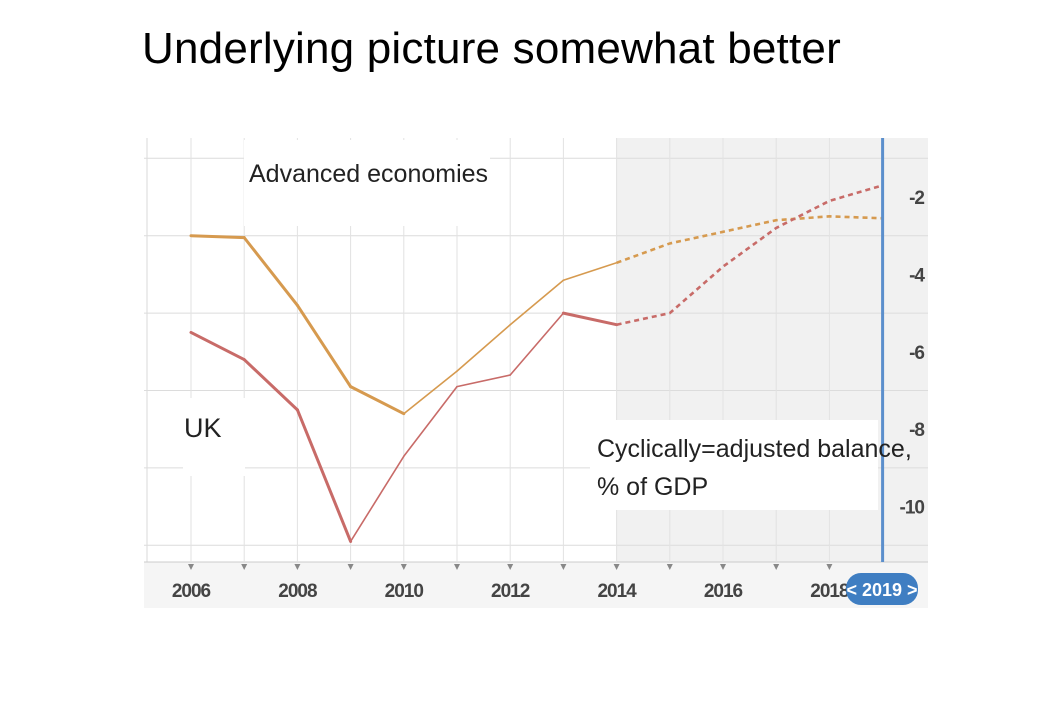  I want to click on x-tick-label: 2010, so click(404, 591).